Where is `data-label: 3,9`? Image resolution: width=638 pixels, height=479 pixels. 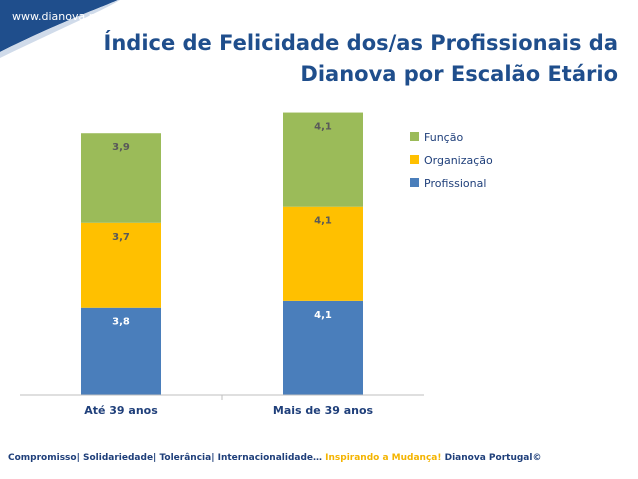 data-label: 3,9 is located at coordinates (121, 147).